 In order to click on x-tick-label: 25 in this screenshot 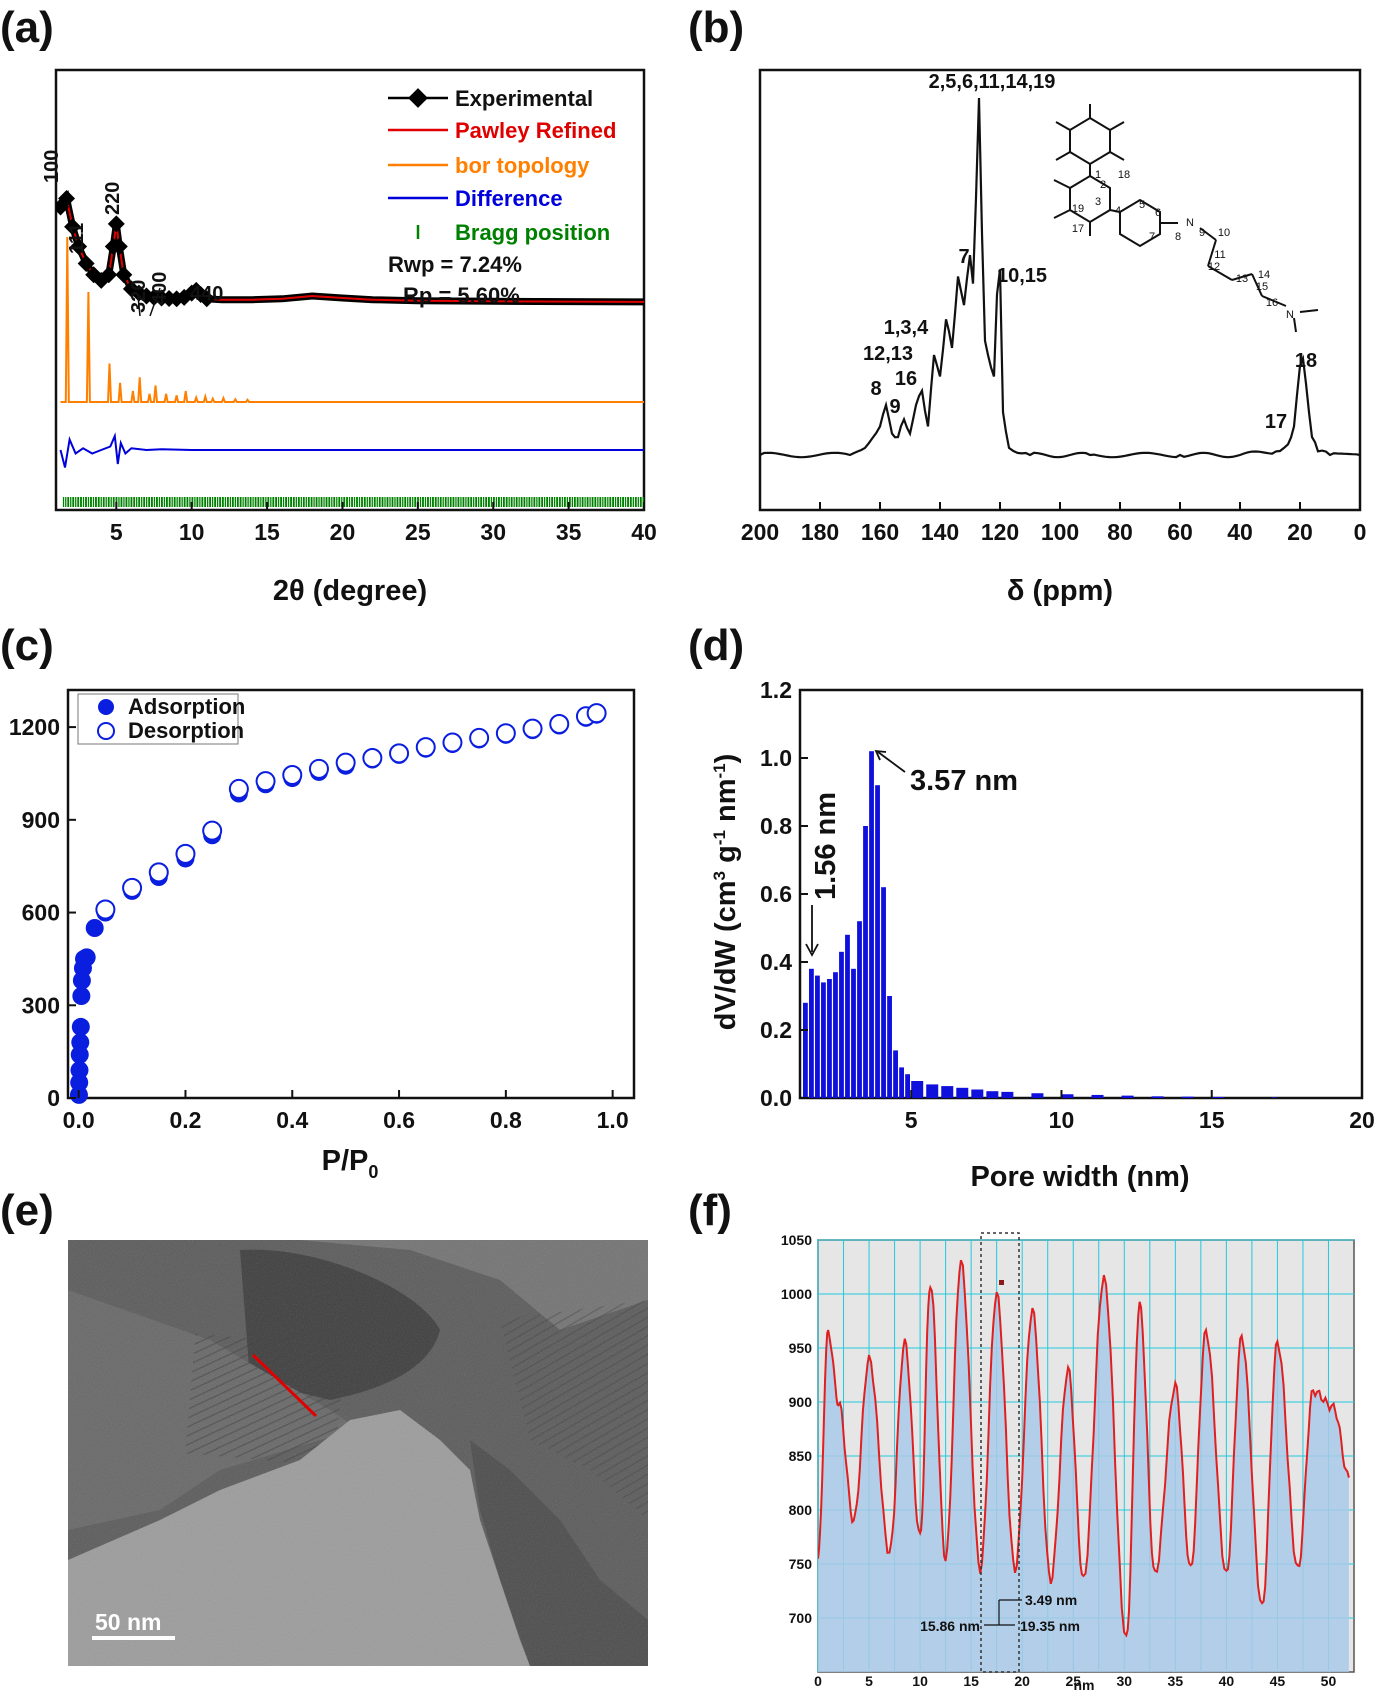, I will do `click(1073, 1681)`.